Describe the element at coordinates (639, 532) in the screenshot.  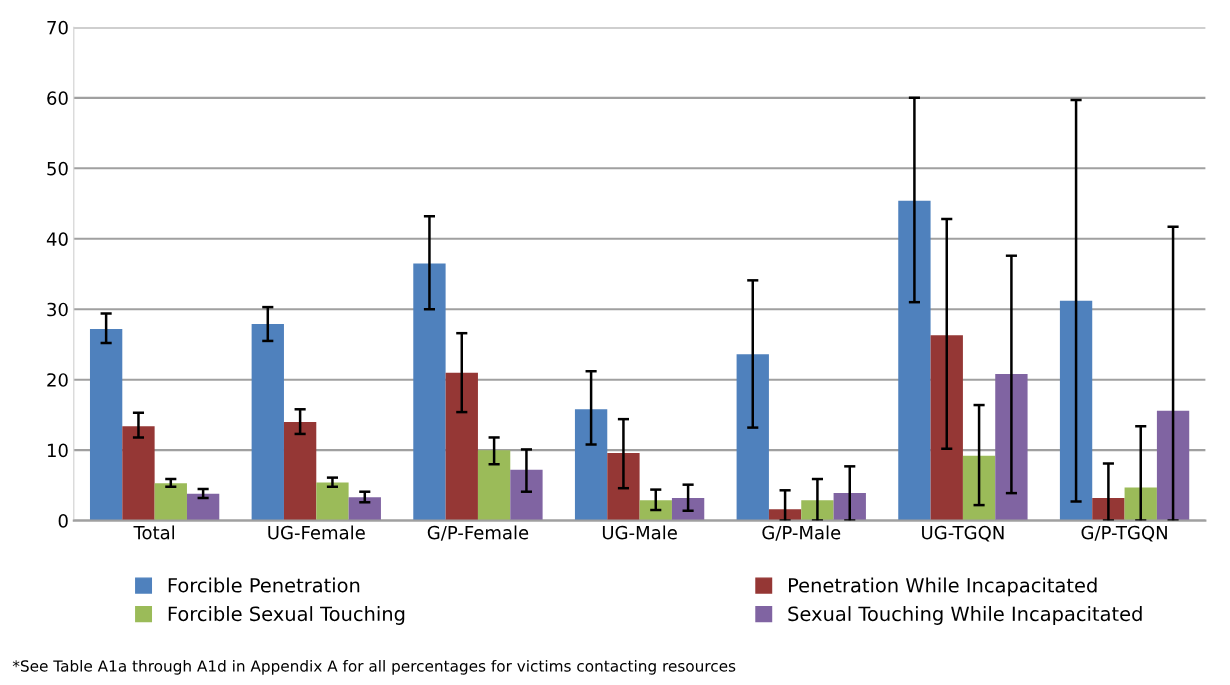
I see `x-tick-label: UG-Male` at that location.